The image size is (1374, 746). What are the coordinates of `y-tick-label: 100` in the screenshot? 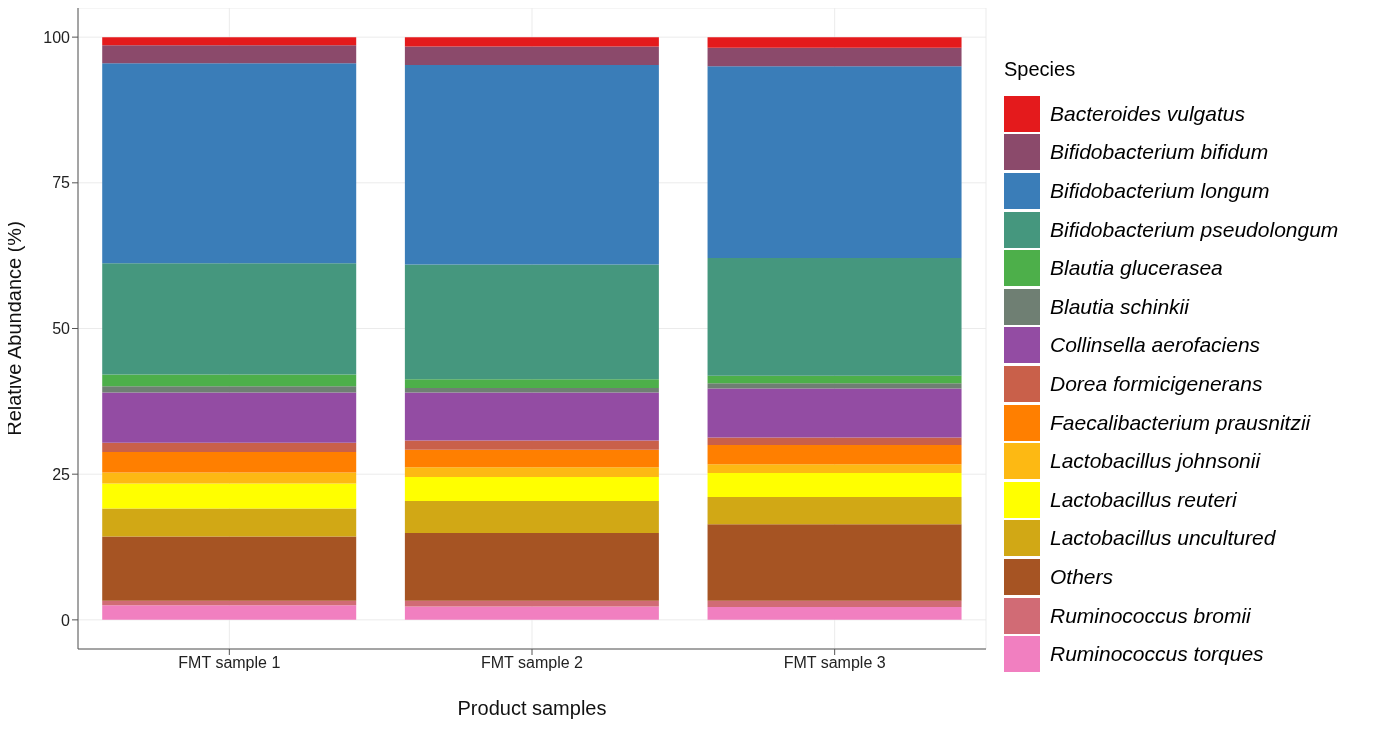 It's located at (57, 37).